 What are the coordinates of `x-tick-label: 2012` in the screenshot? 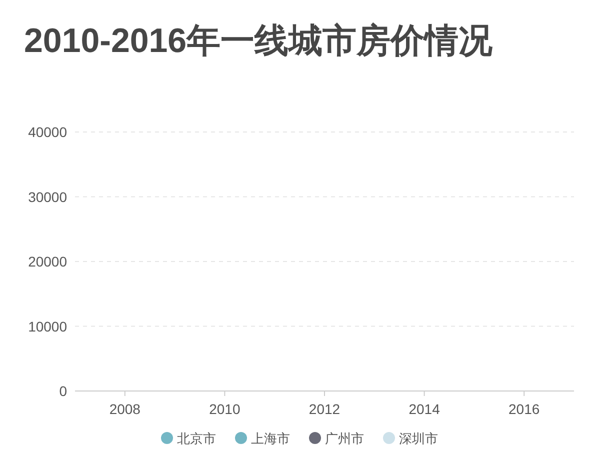 It's located at (324, 409).